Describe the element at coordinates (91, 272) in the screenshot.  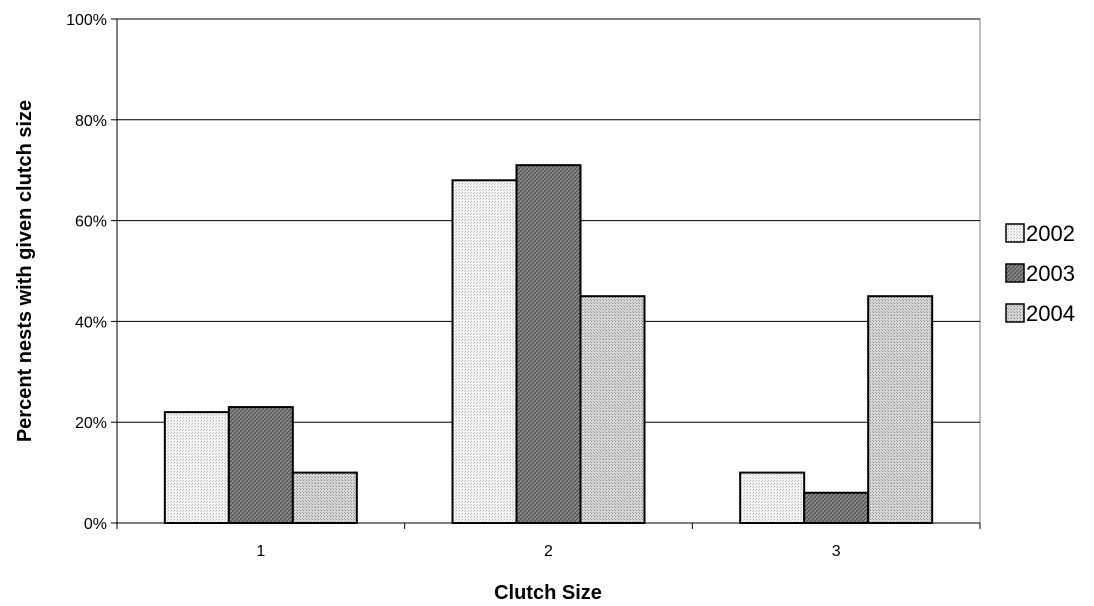
I see `y-axis-ticks: 0% 20% 40% 60% 80% 100%` at that location.